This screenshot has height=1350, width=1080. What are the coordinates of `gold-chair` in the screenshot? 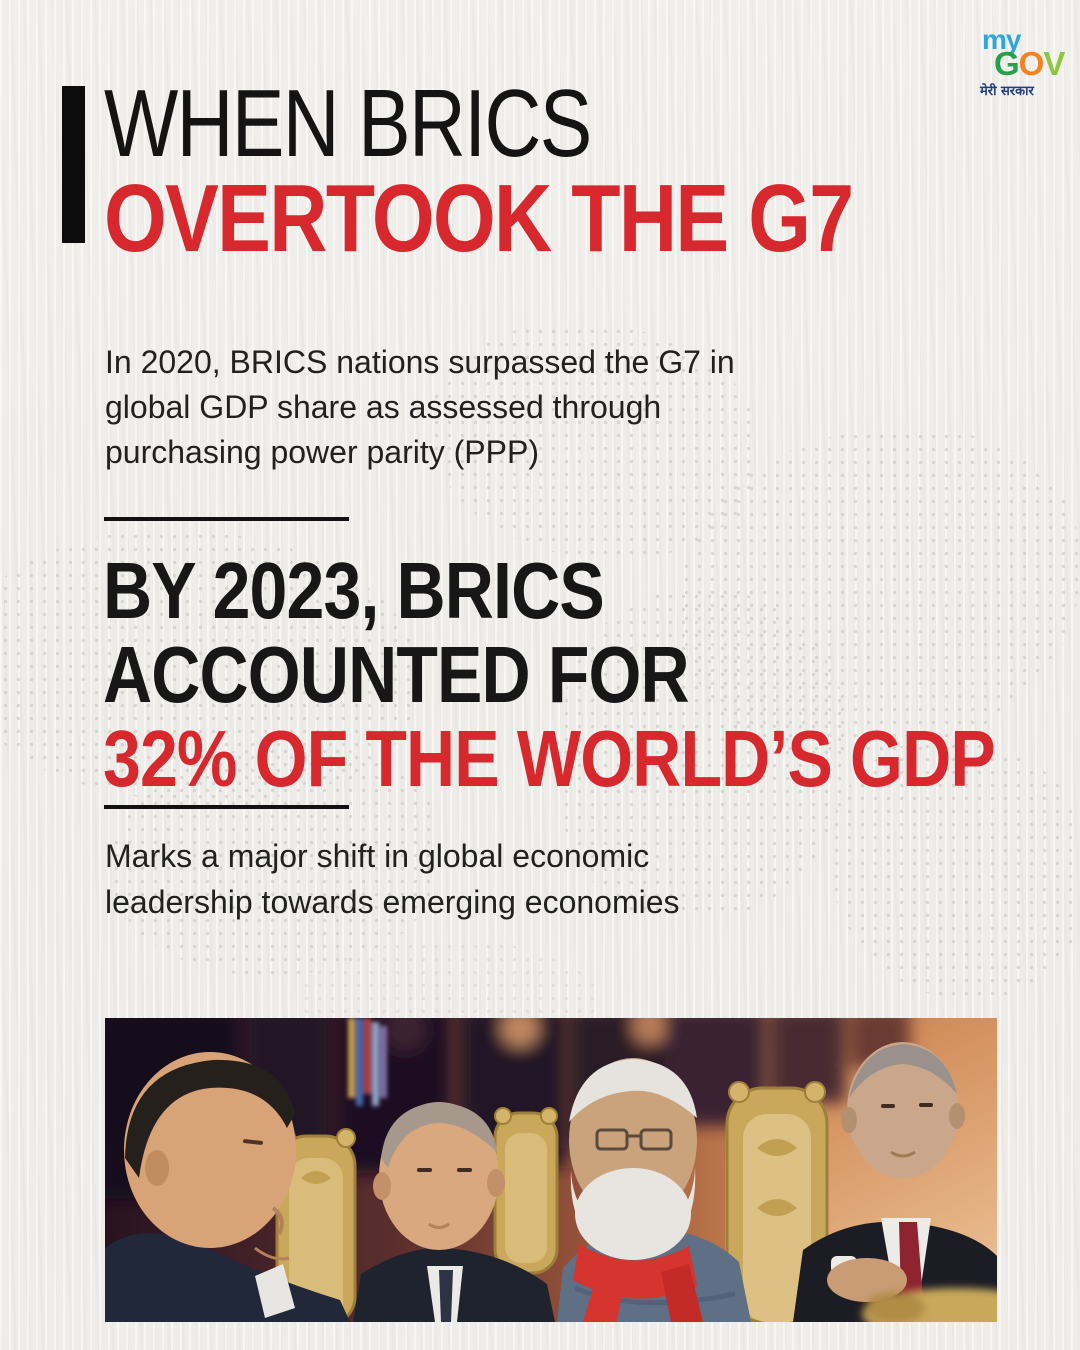 It's located at (526, 1191).